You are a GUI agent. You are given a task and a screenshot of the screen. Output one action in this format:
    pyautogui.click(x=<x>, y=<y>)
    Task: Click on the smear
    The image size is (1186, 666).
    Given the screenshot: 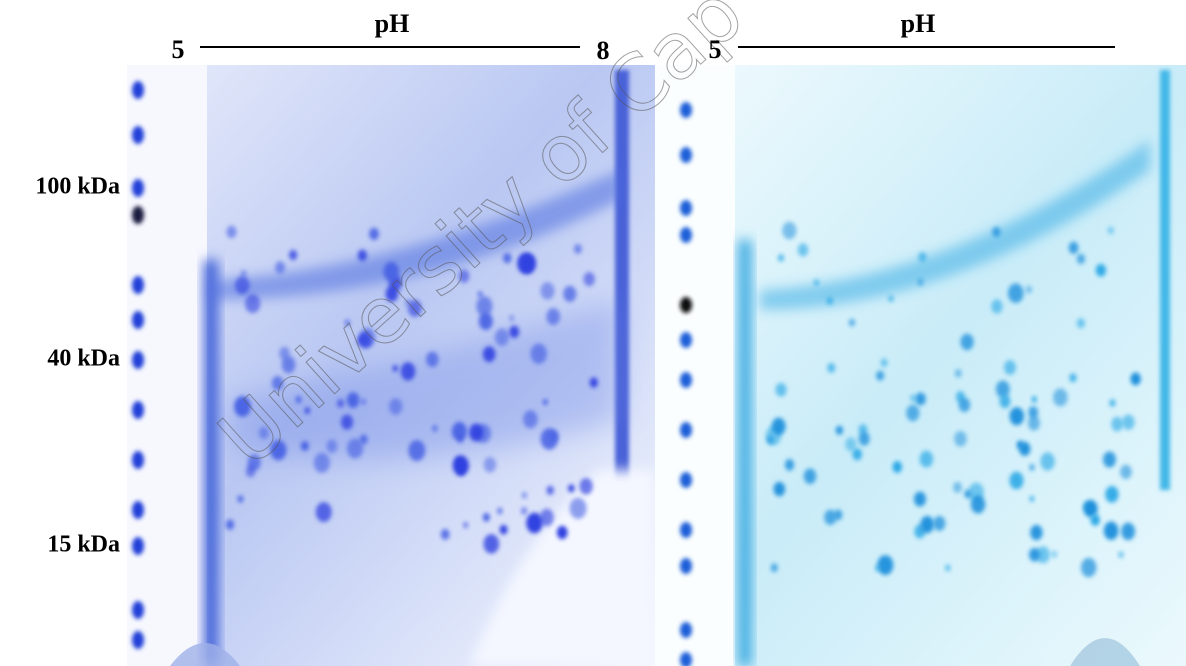 What is the action you would take?
    pyautogui.click(x=415, y=235)
    